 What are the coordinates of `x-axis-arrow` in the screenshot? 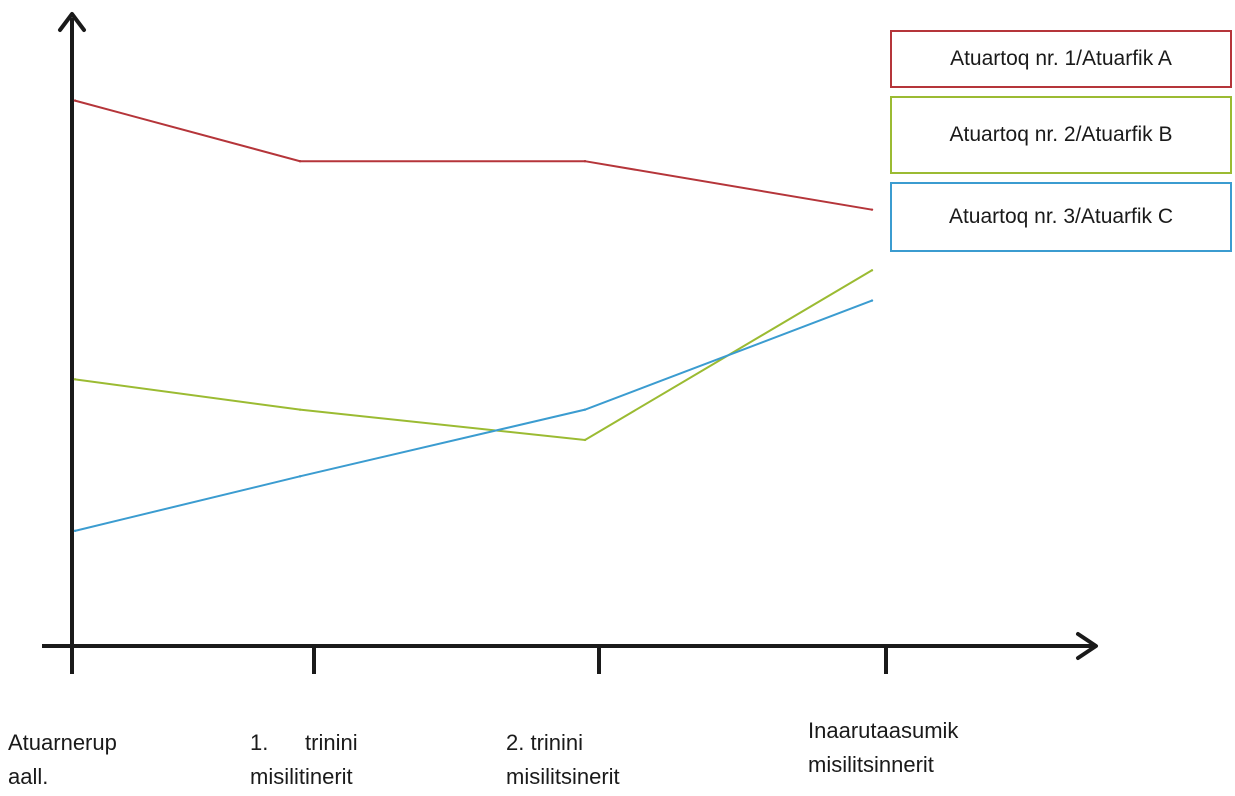 It's located at (1087, 646).